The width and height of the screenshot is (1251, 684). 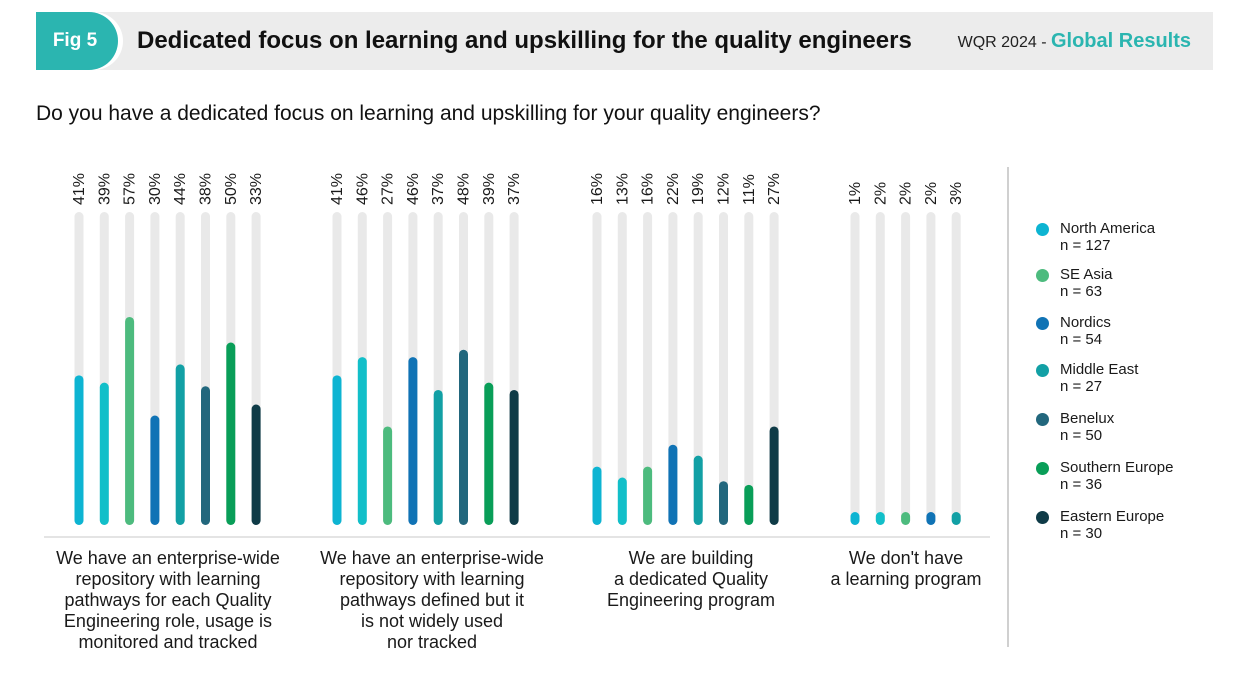 I want to click on data-value-label: 1%, so click(x=855, y=193).